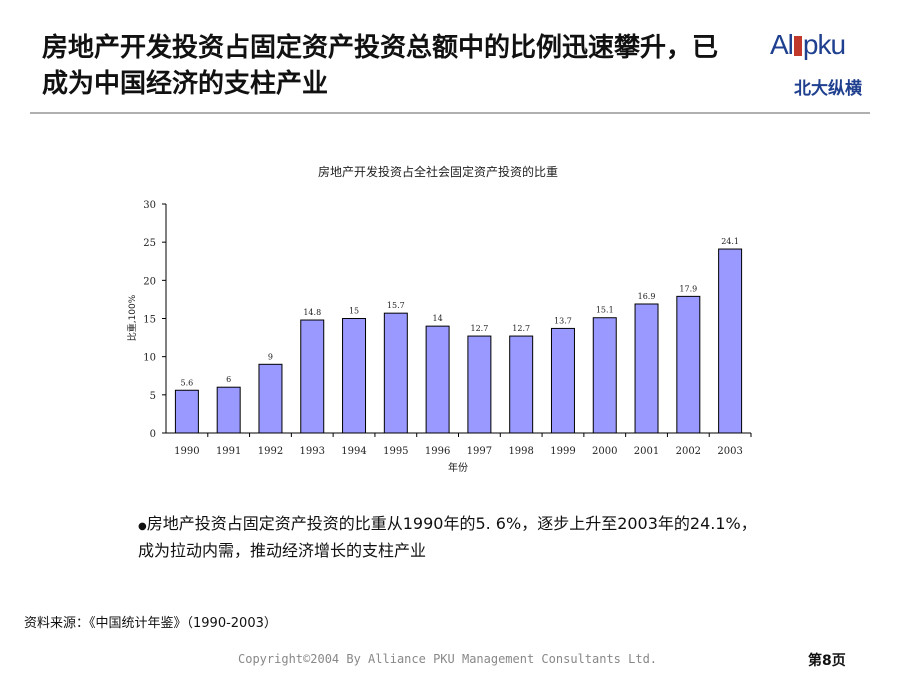  I want to click on page-number: 第8页, so click(827, 661).